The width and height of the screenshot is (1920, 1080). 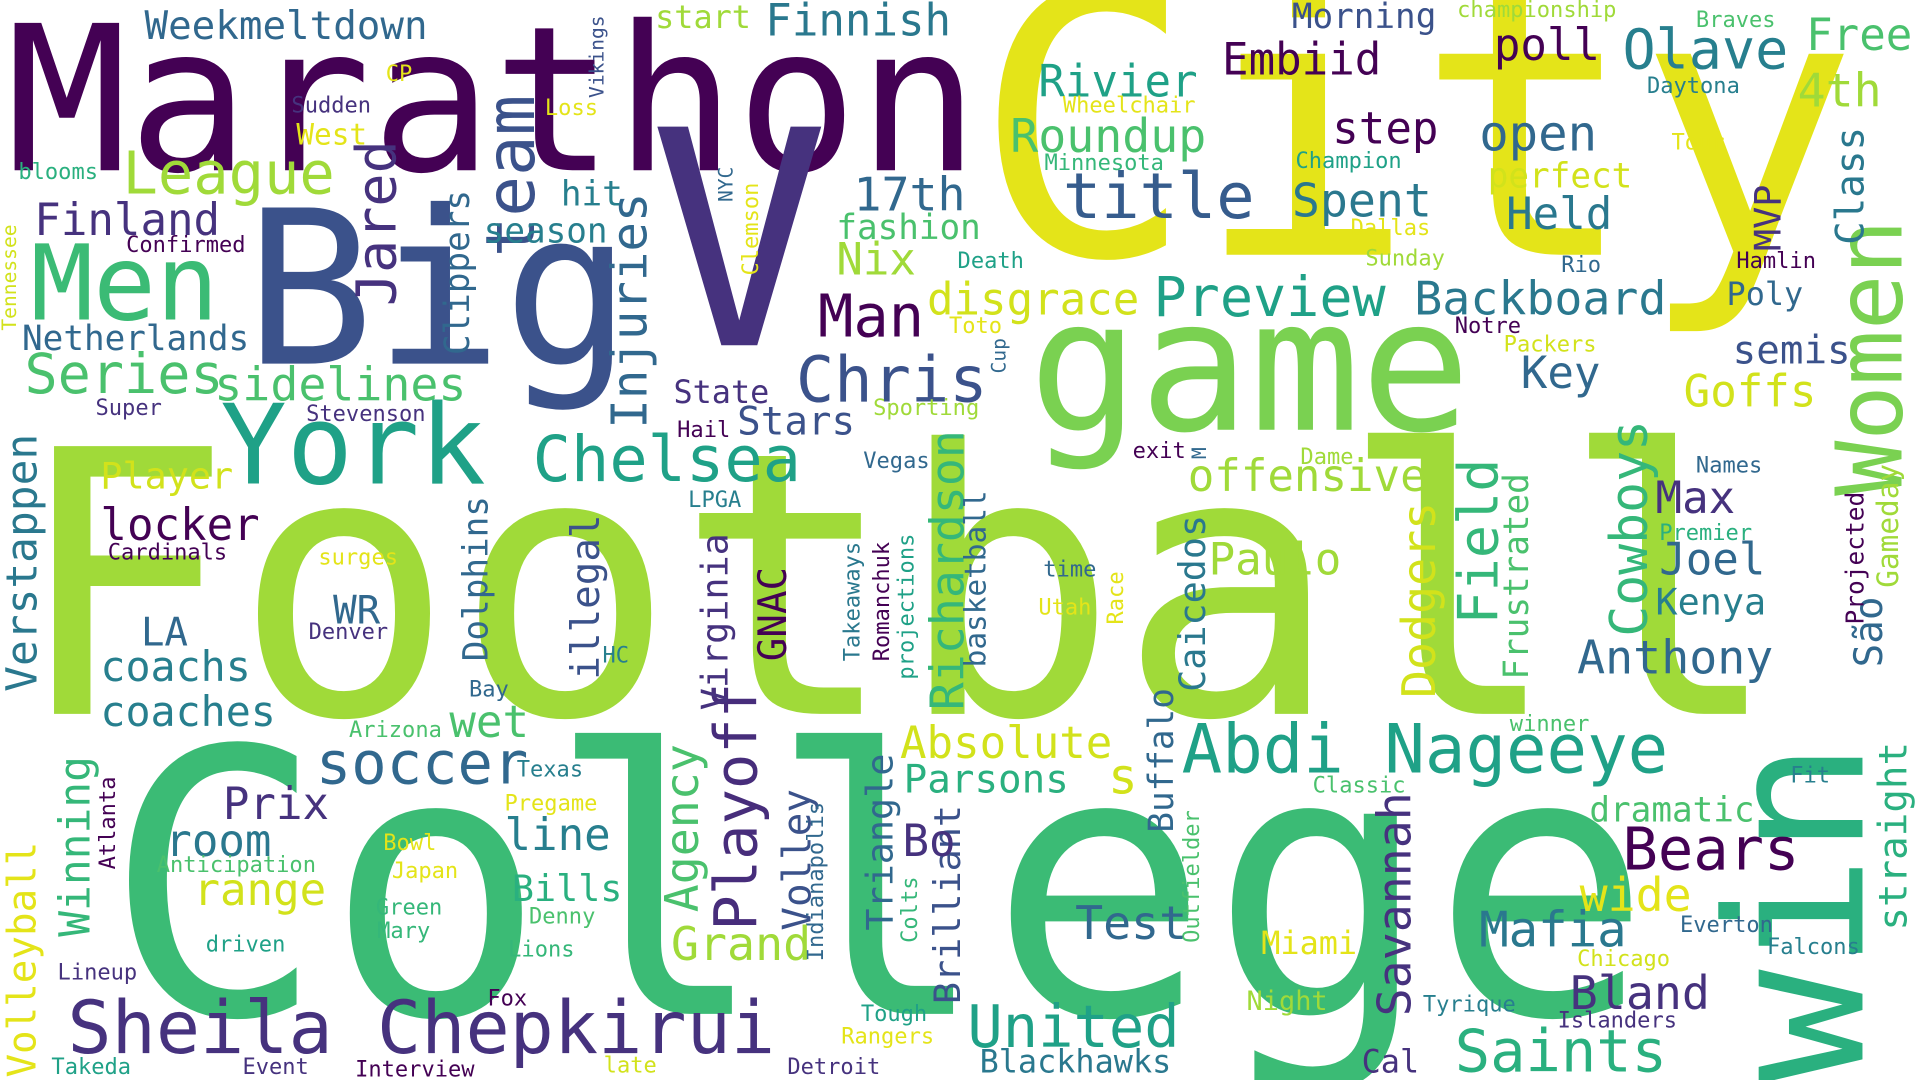 What do you see at coordinates (703, 18) in the screenshot?
I see `word-start: start` at bounding box center [703, 18].